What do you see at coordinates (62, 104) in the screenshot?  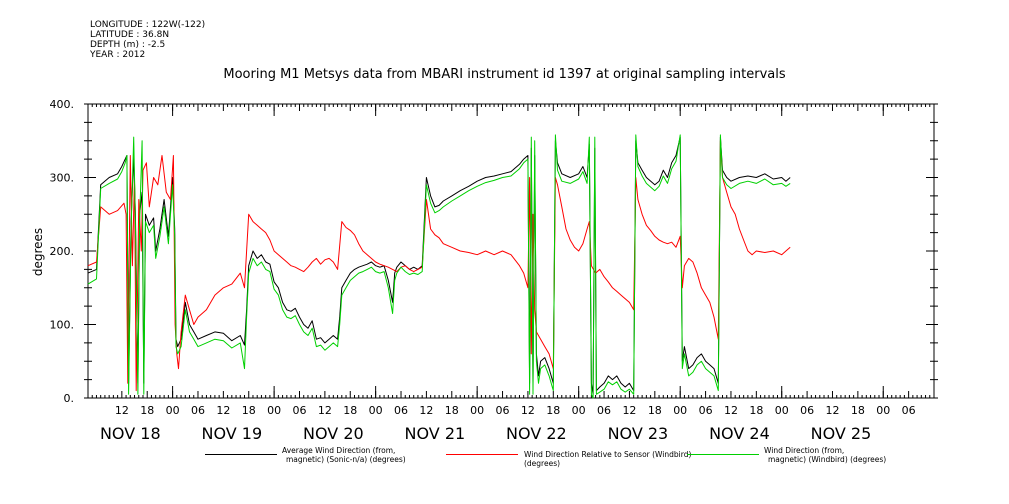 I see `y-tick-label: 400.` at bounding box center [62, 104].